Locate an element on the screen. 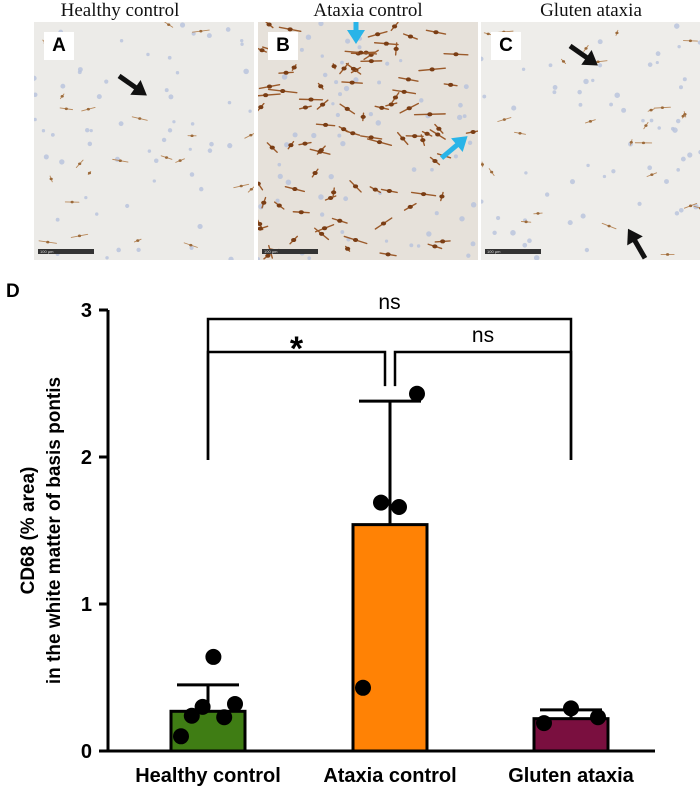 The width and height of the screenshot is (700, 797). y-tick-label: 2 is located at coordinates (86, 458).